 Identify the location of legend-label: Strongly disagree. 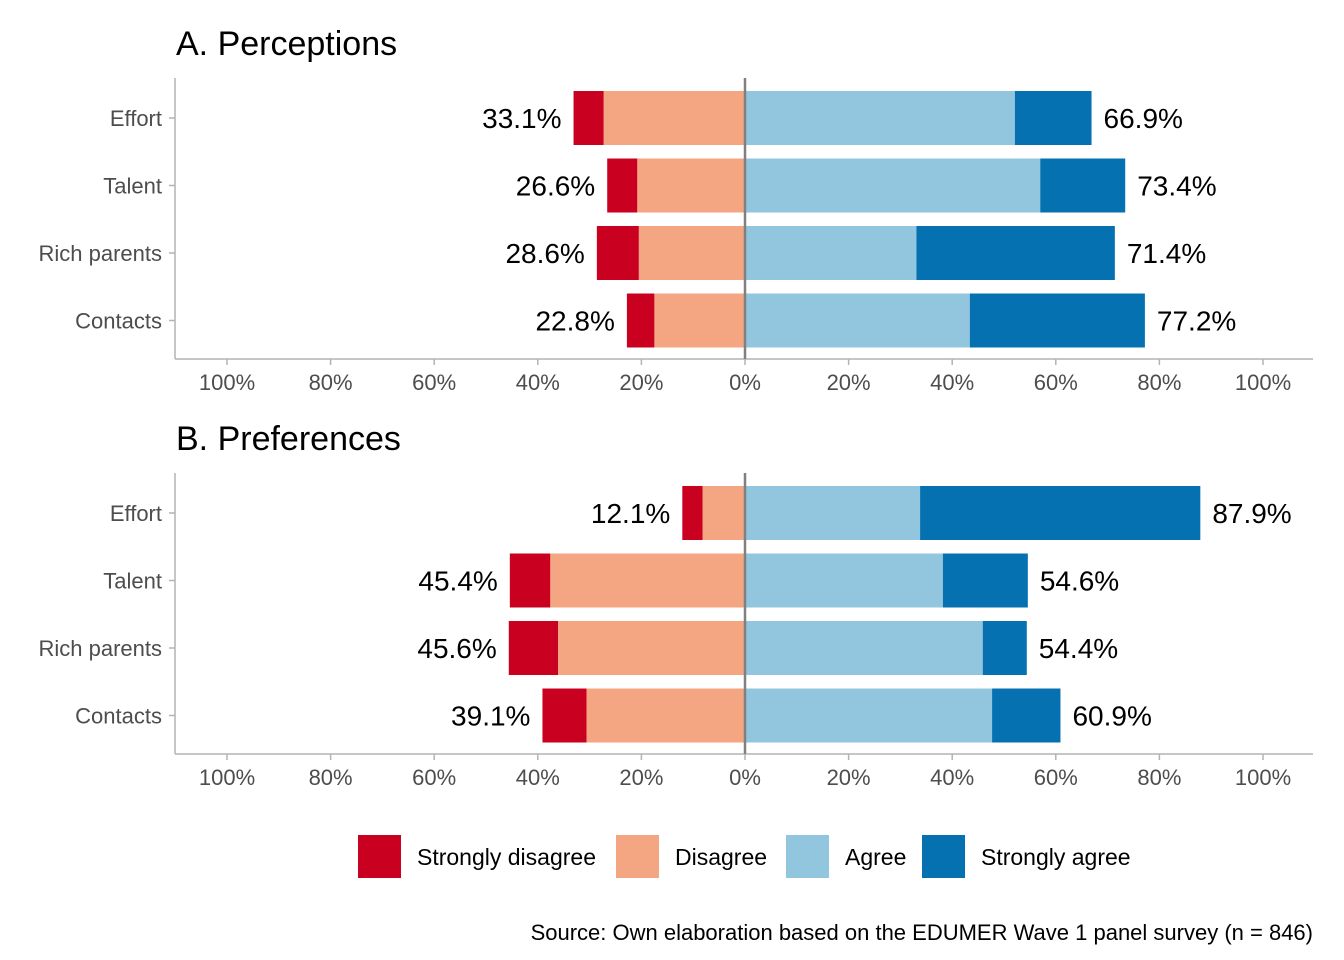
(506, 857).